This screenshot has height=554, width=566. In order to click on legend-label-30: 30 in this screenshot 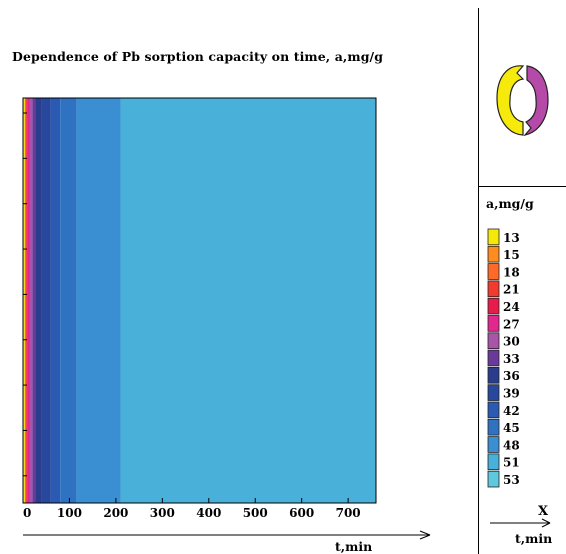, I will do `click(511, 342)`.